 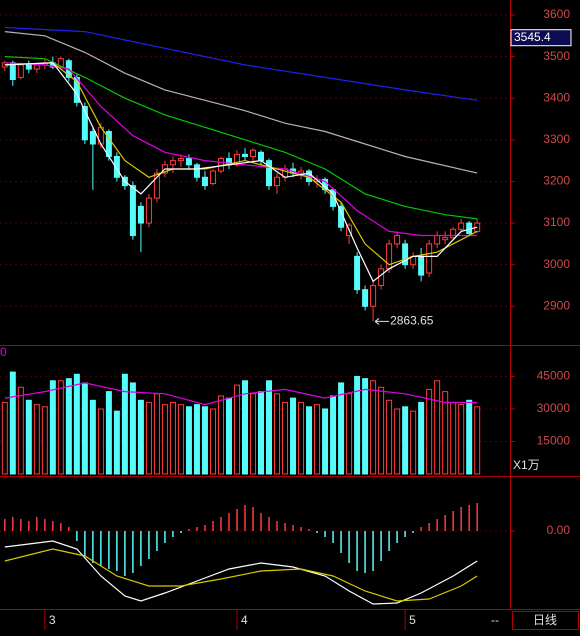 What do you see at coordinates (3, 352) in the screenshot?
I see `volume-head-label: 0` at bounding box center [3, 352].